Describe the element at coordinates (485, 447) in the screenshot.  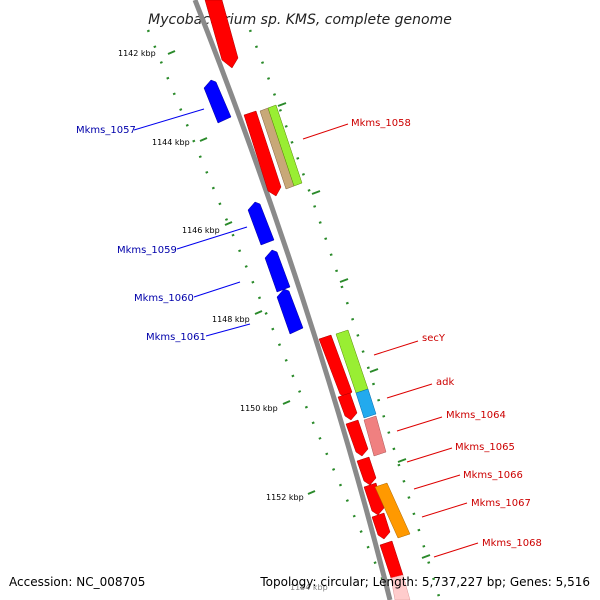
I see `gene-label: Mkms_1065` at that location.